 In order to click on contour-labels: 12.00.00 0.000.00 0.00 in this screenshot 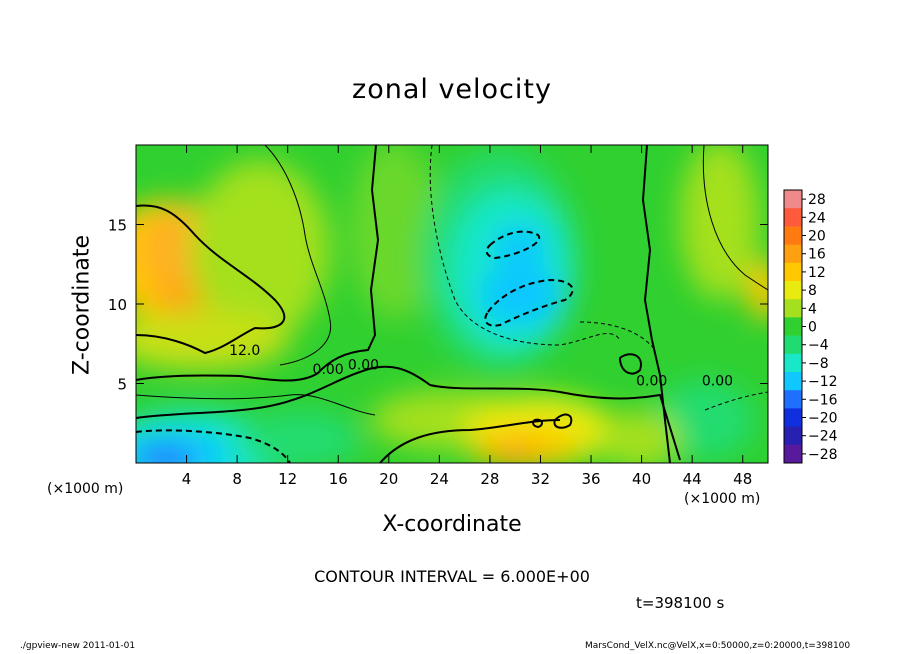, I will do `click(481, 366)`.